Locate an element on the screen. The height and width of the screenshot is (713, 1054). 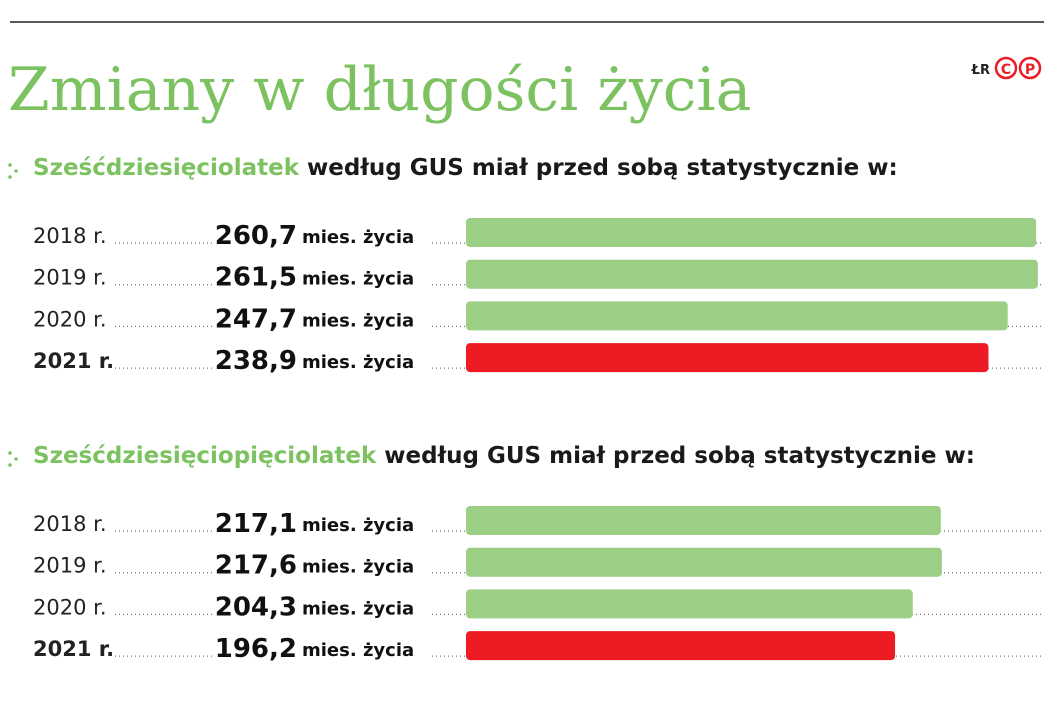
subtitle-highlight: Sześćdziesięciolatek is located at coordinates (166, 168).